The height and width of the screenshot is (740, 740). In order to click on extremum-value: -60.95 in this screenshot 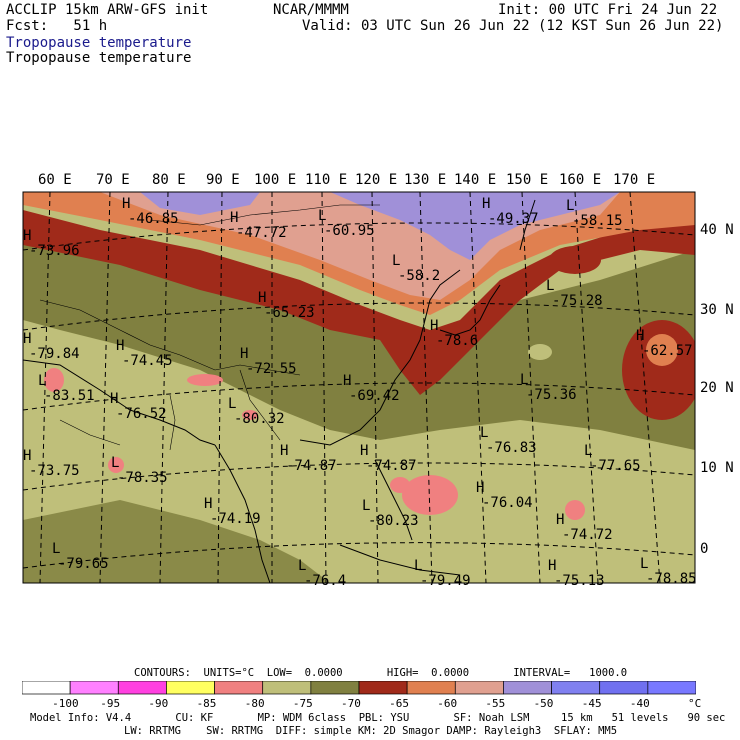, I will do `click(349, 231)`.